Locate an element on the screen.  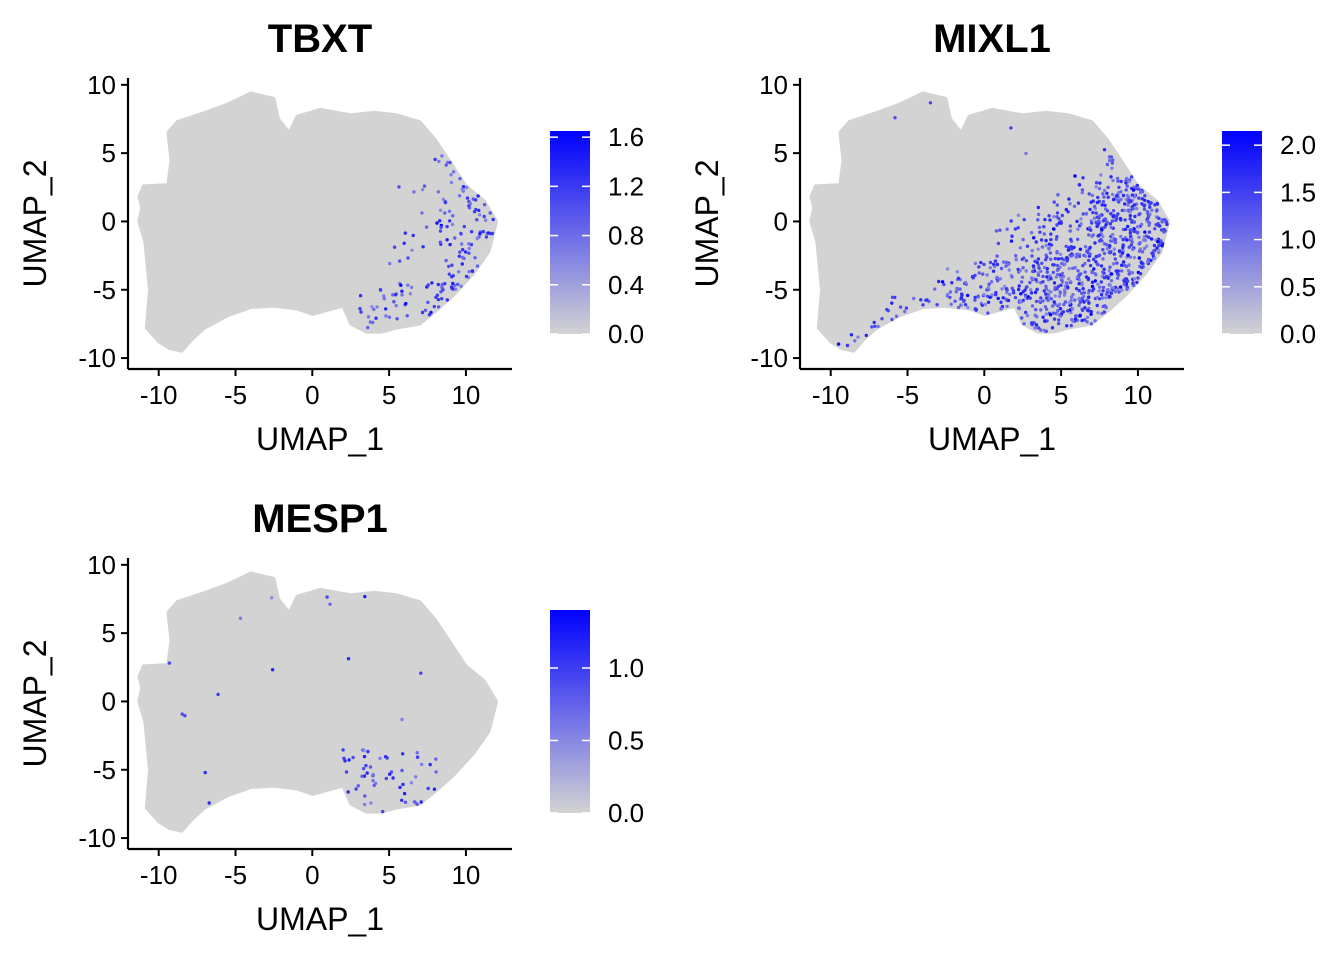
legend-label: 0.0 is located at coordinates (626, 813).